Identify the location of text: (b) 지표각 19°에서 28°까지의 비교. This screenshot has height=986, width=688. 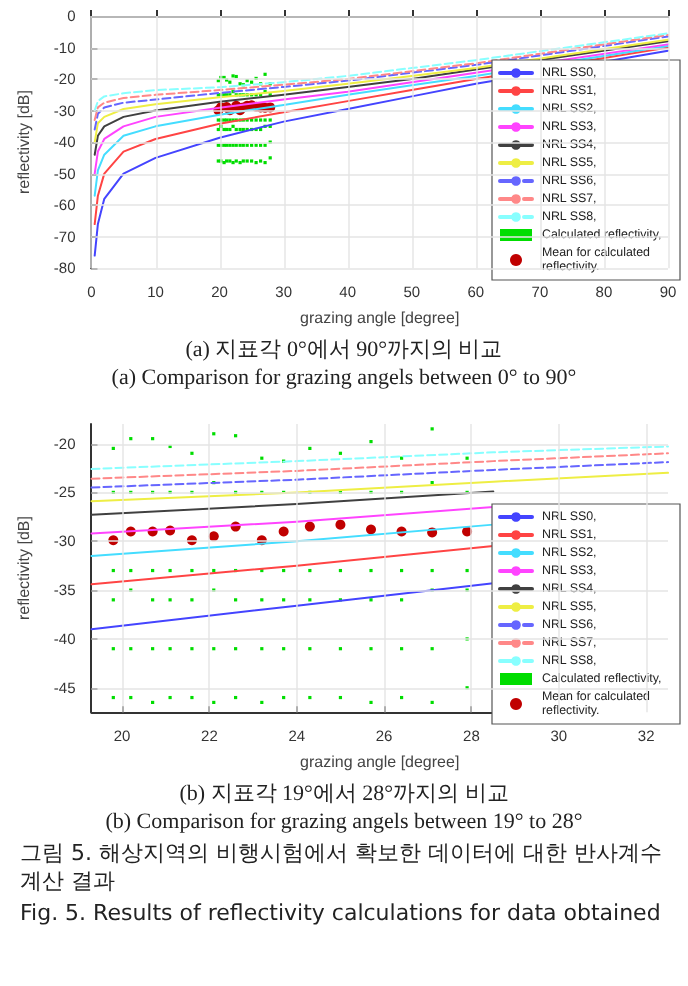
(344, 794).